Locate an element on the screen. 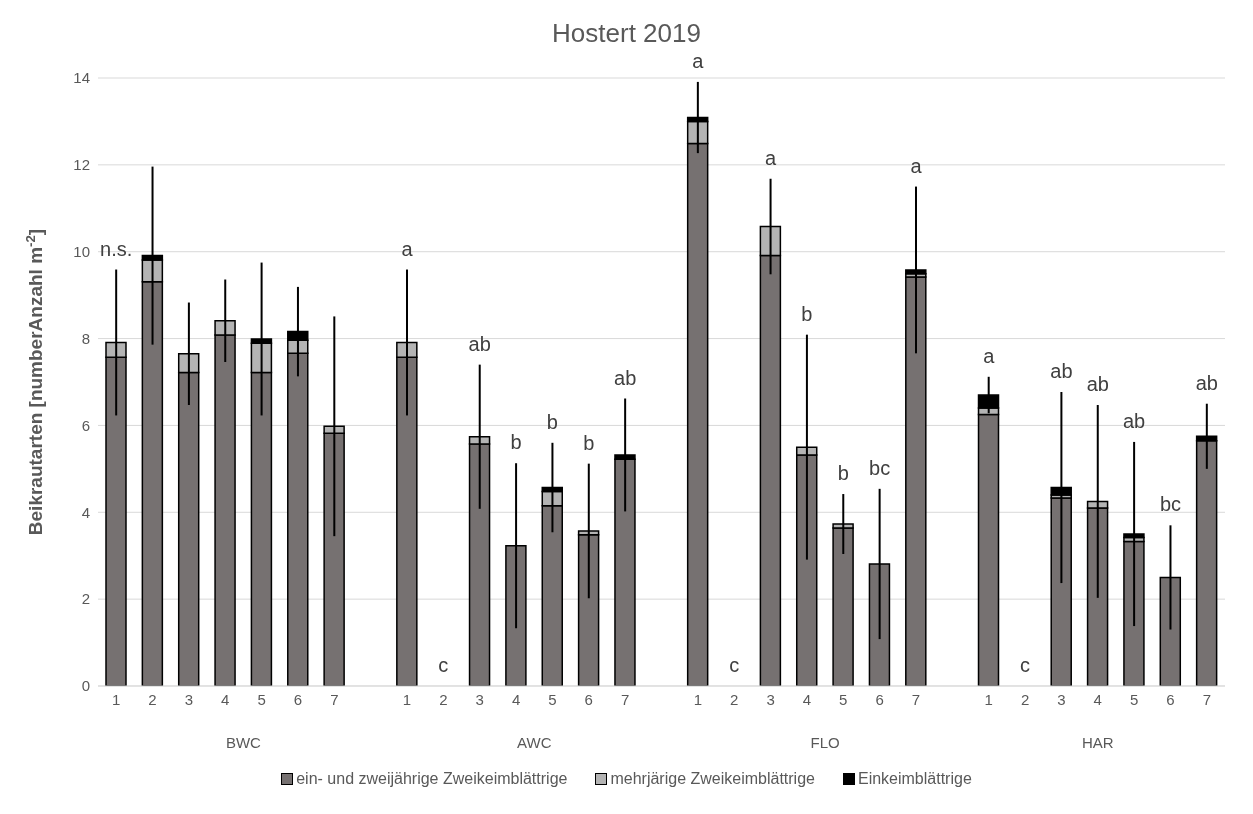 This screenshot has height=814, width=1253. y-tick-label: 8 is located at coordinates (85, 338).